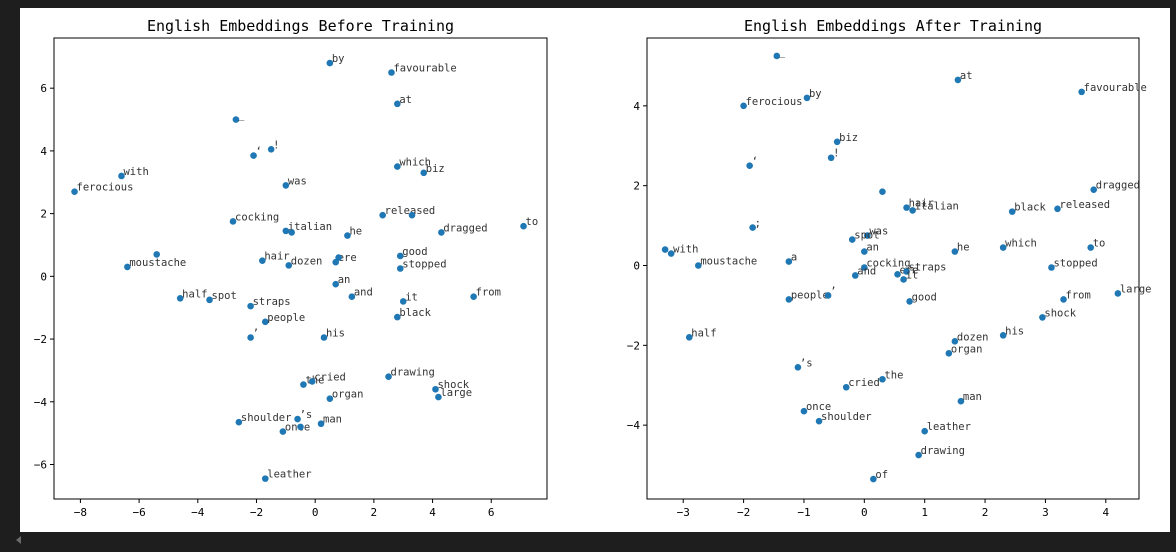 The image size is (1176, 552). I want to click on x-tick-label: 4, so click(1105, 512).